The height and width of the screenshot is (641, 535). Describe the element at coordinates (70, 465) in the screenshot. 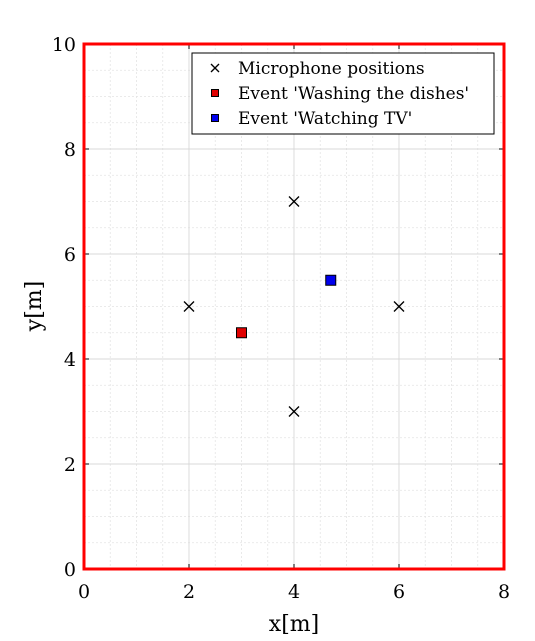

I see `y-tick-label: 2` at that location.